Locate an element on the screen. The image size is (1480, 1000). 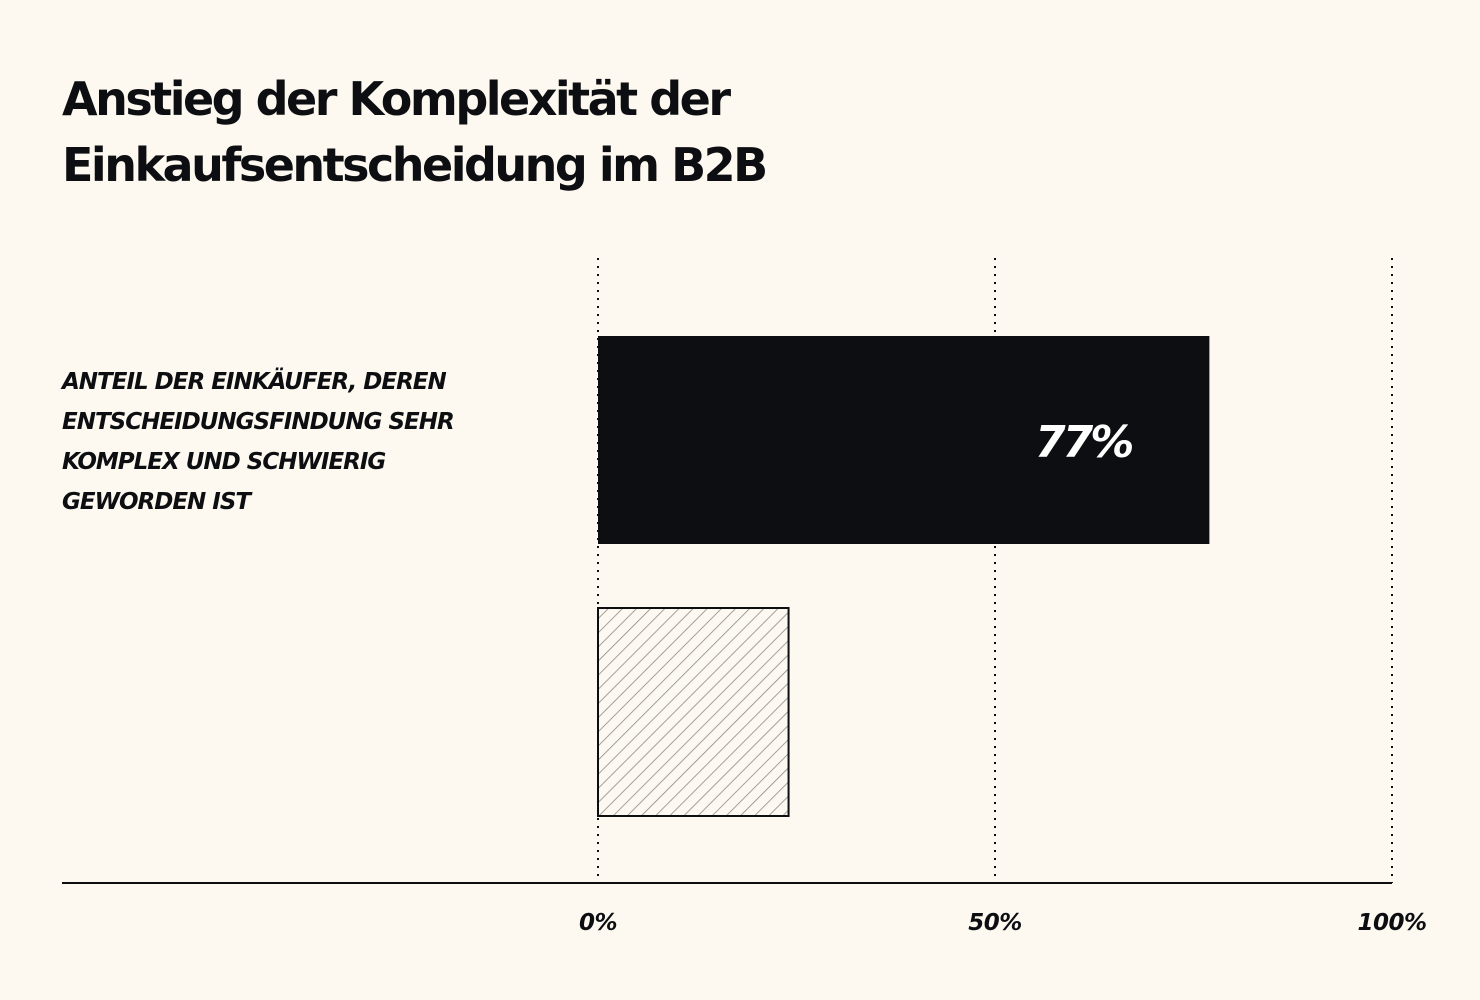
category-label-1-line-3: KOMPLEX UND SCHWIERIG is located at coordinates (224, 462).